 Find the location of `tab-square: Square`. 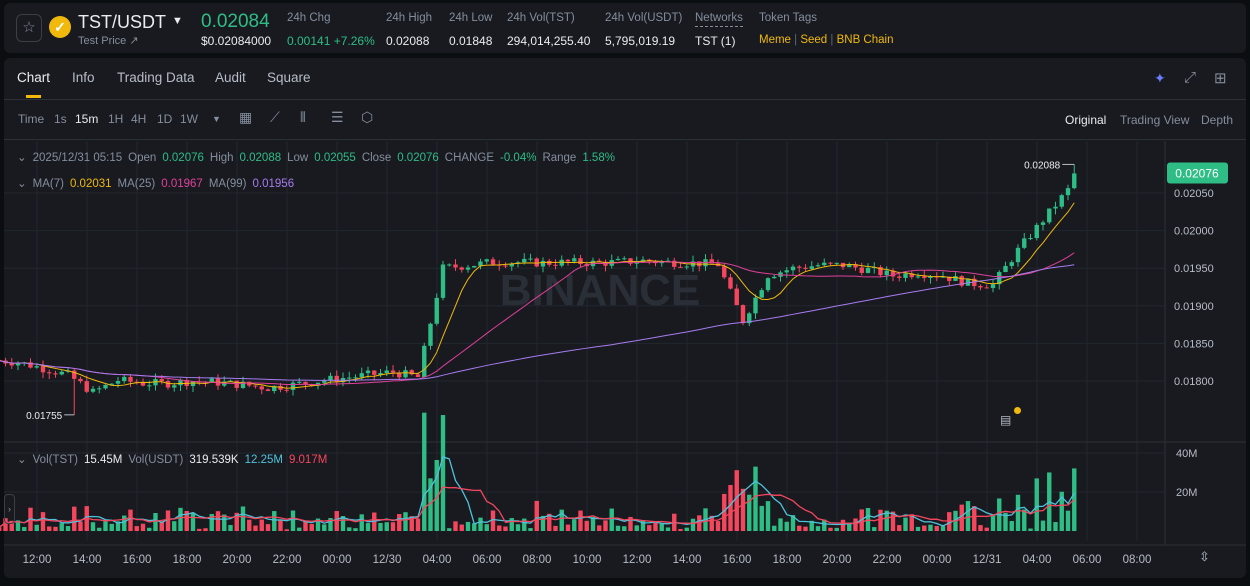

tab-square: Square is located at coordinates (289, 77).